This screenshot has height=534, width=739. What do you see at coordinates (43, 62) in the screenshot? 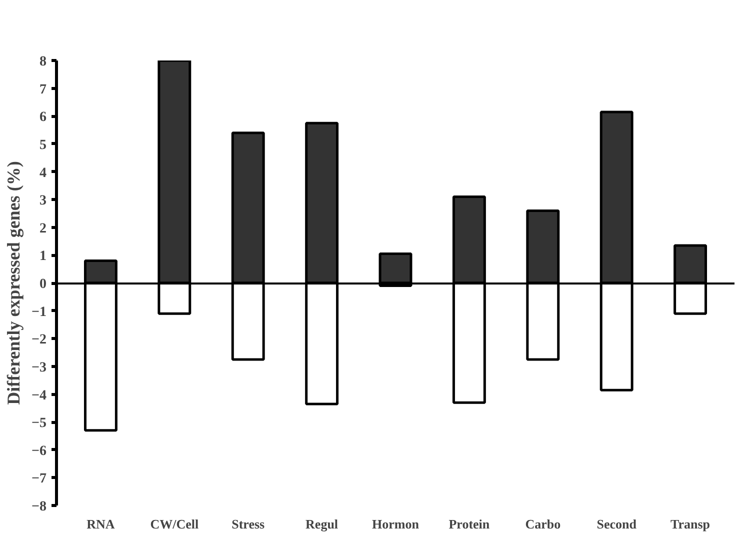
I see `y-tick-label: 8` at bounding box center [43, 62].